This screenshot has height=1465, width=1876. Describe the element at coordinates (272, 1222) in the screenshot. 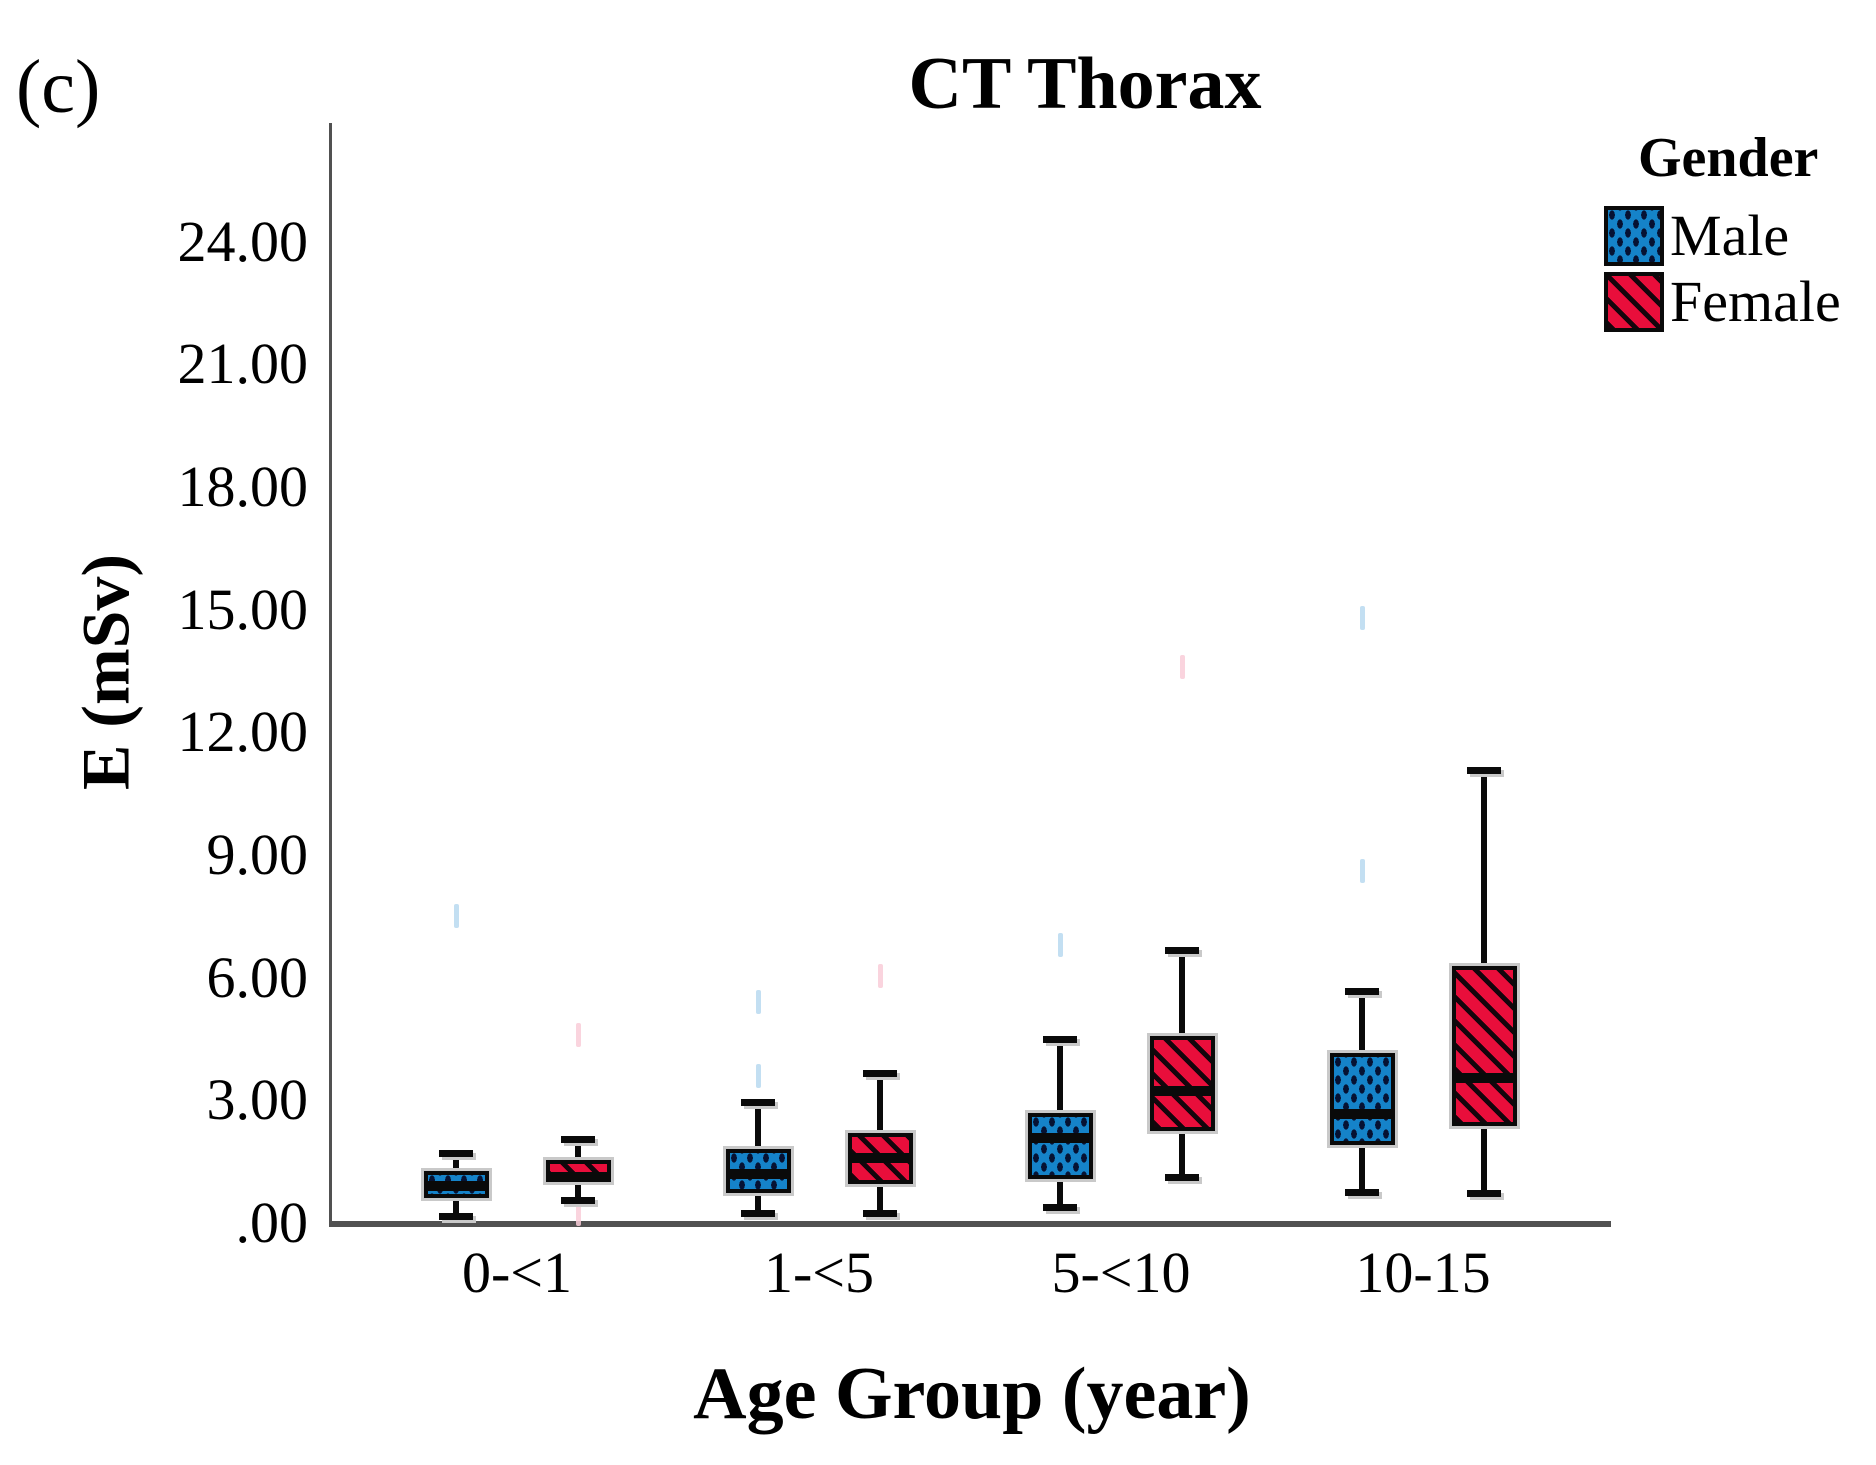

I see `y-tick-label: .00` at that location.